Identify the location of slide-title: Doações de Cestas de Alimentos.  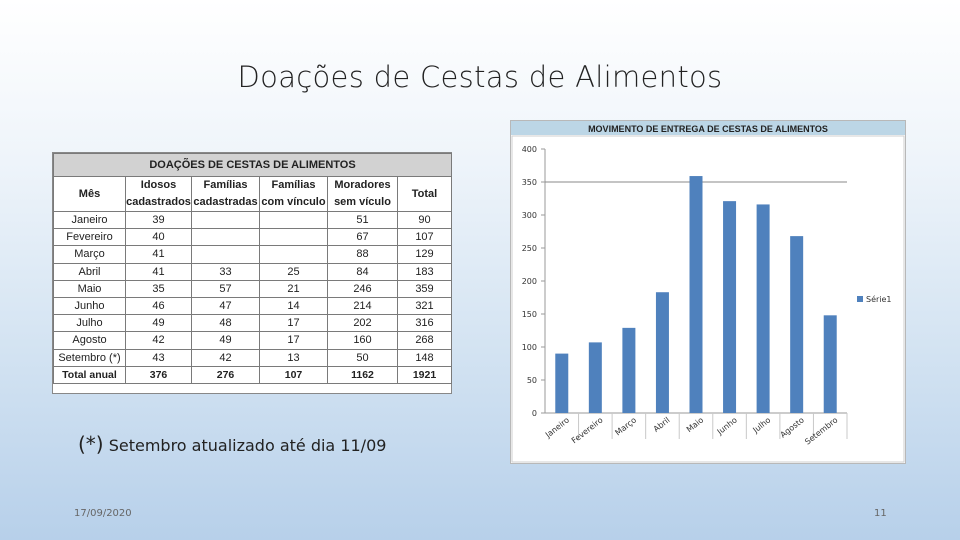
(480, 77).